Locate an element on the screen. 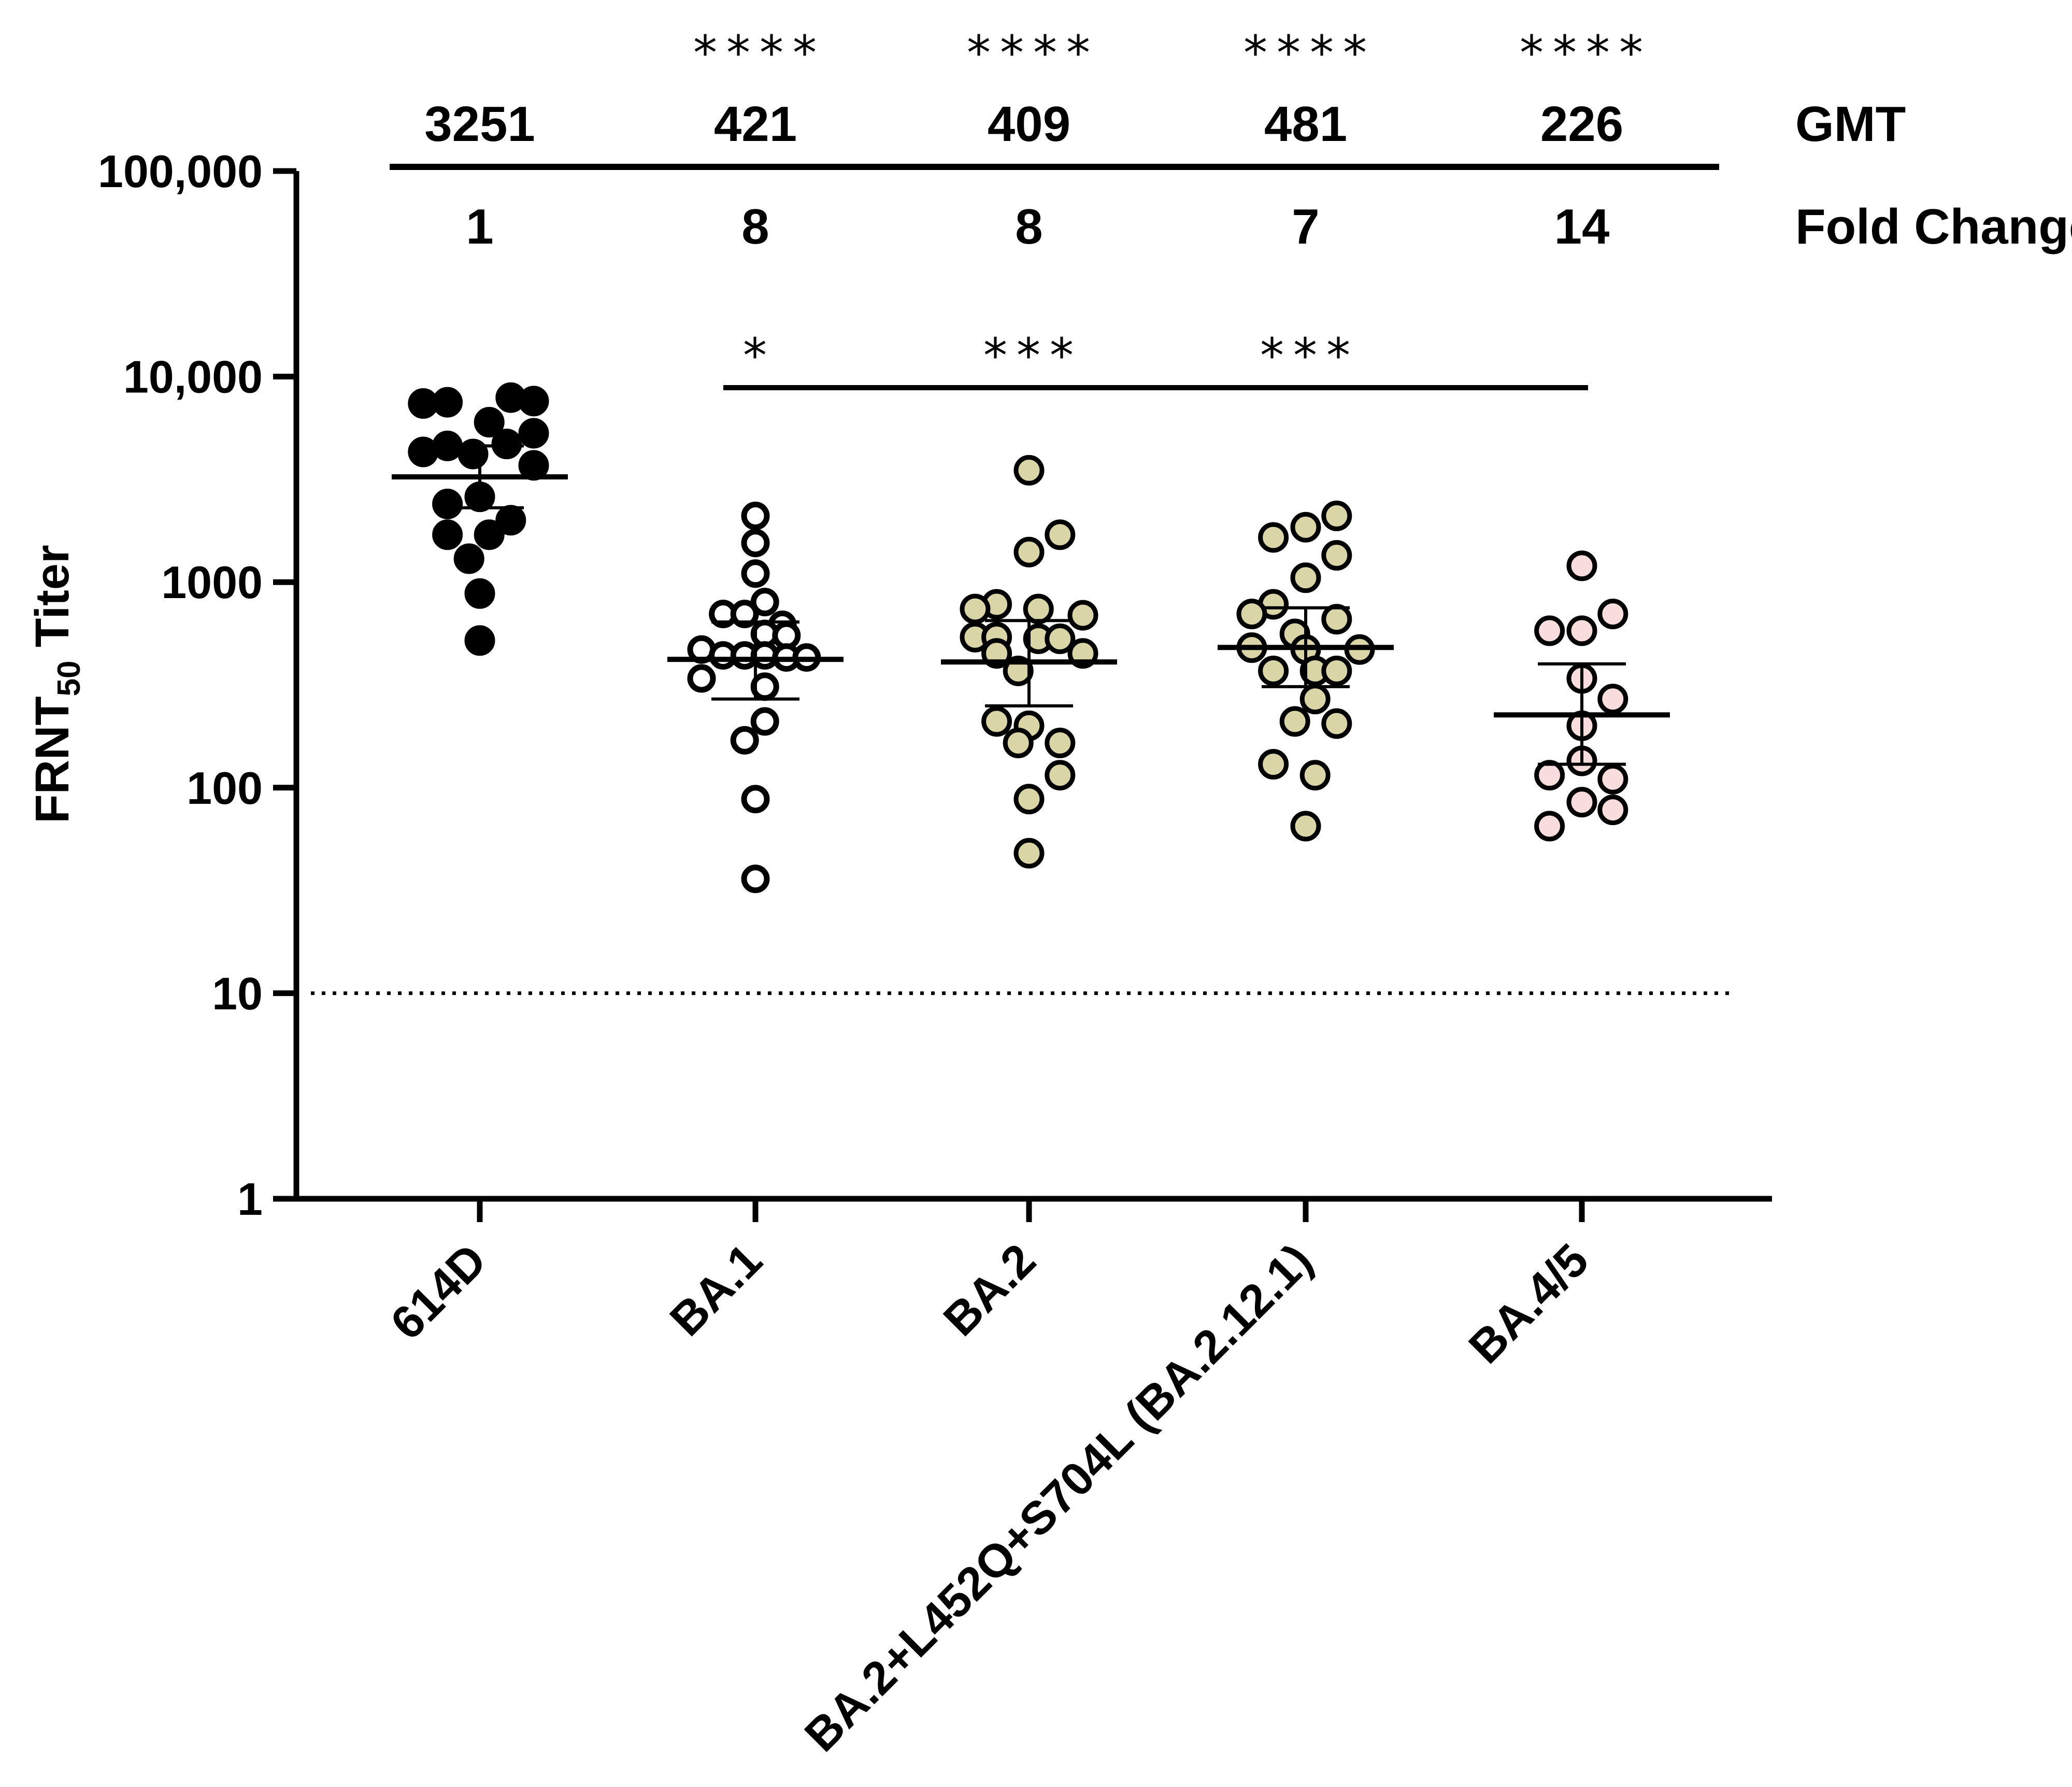  y-axis-title: FRNT50 Titer is located at coordinates (56, 684).